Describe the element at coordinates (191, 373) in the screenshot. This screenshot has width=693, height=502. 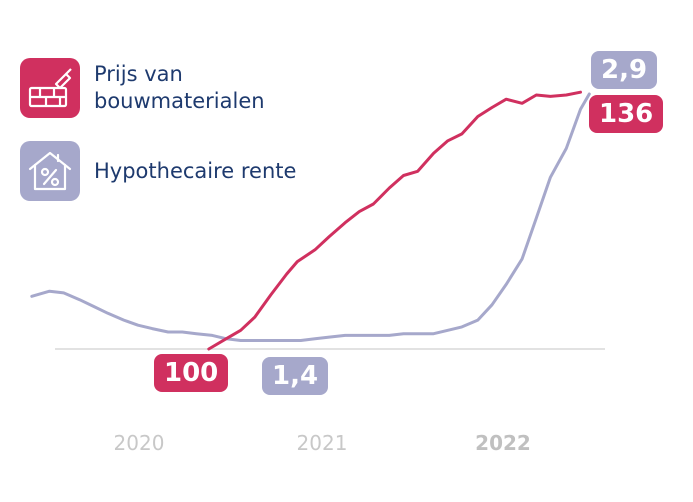
I see `data-label-start-bouwmaterialen: 100` at that location.